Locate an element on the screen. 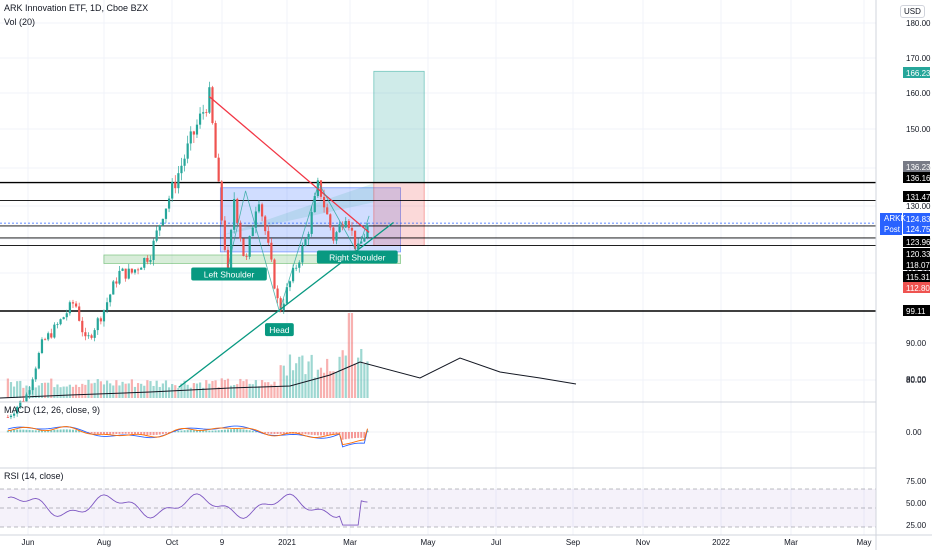  price-tick-label: 150.00 is located at coordinates (918, 129).